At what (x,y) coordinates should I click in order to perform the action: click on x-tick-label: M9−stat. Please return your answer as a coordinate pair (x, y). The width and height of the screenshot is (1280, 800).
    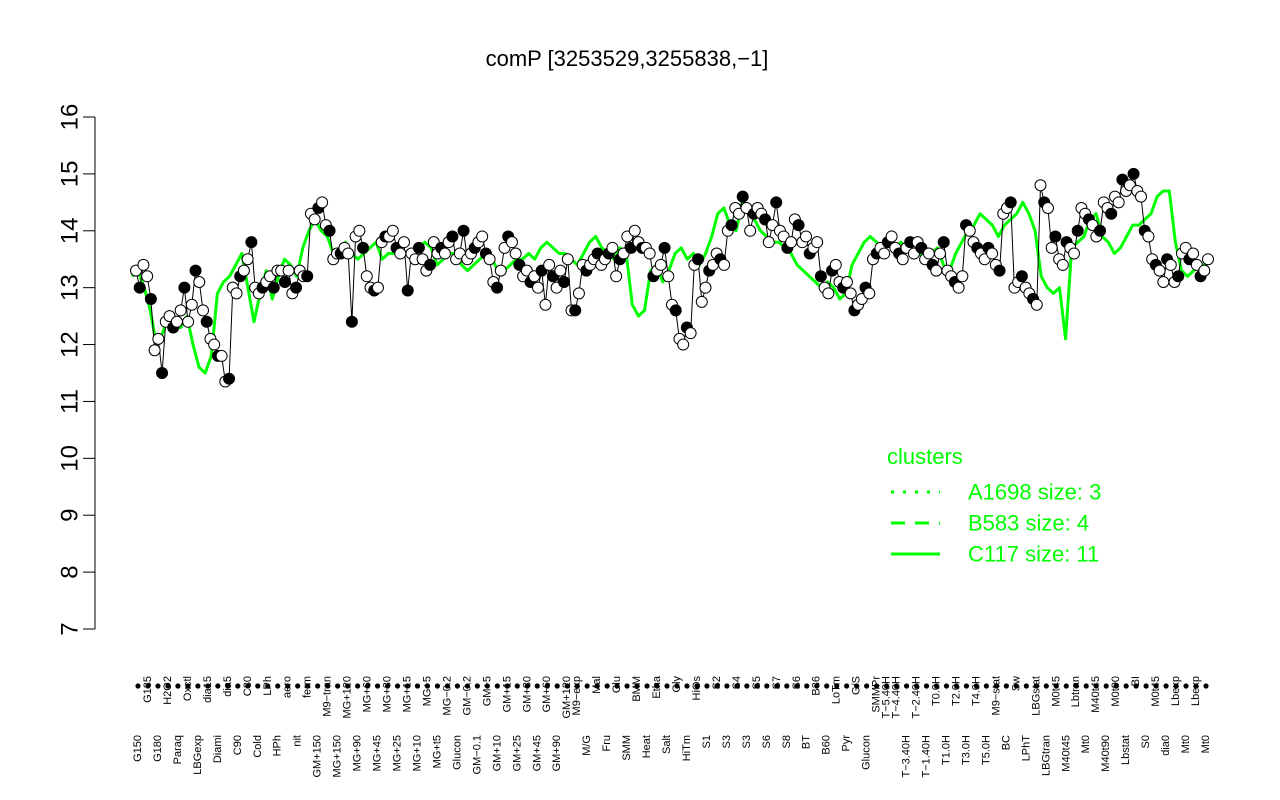
    Looking at the image, I should click on (996, 695).